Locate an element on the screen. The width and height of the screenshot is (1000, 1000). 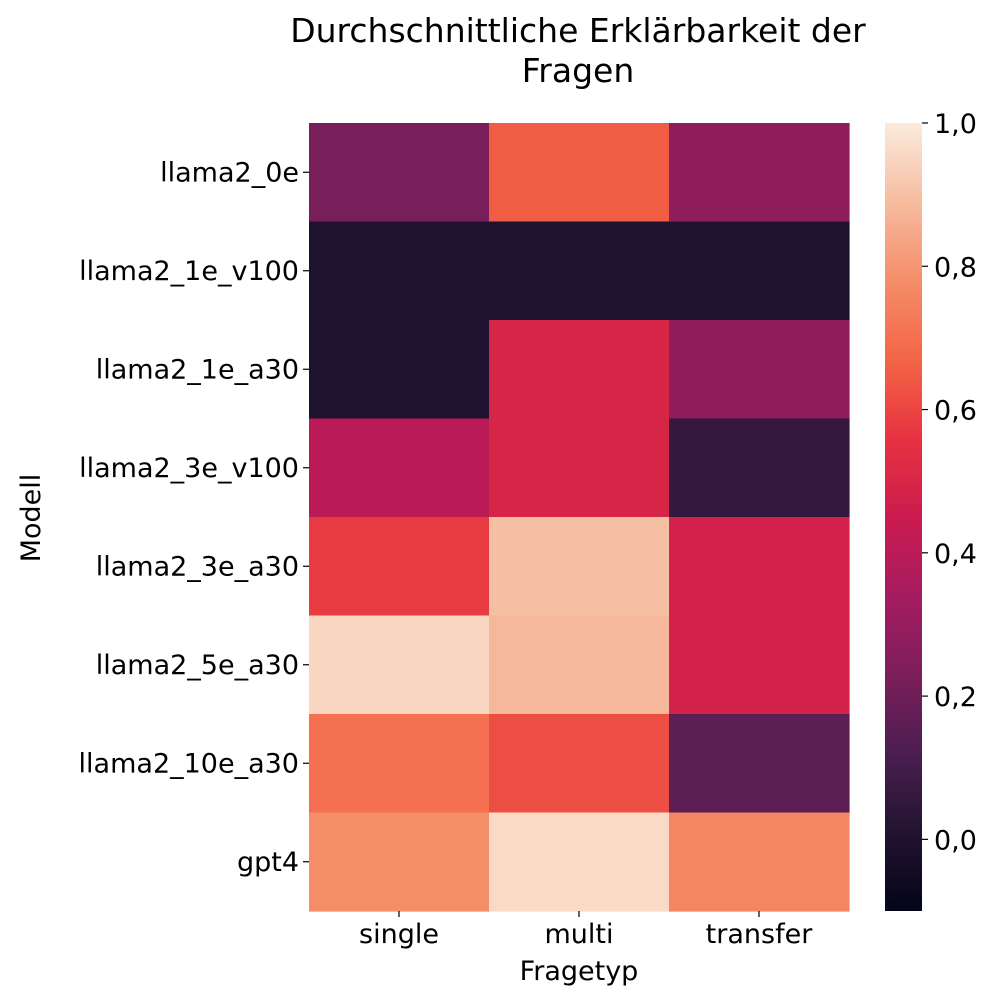
colorbar-tick-label: 0,4 is located at coordinates (955, 554).